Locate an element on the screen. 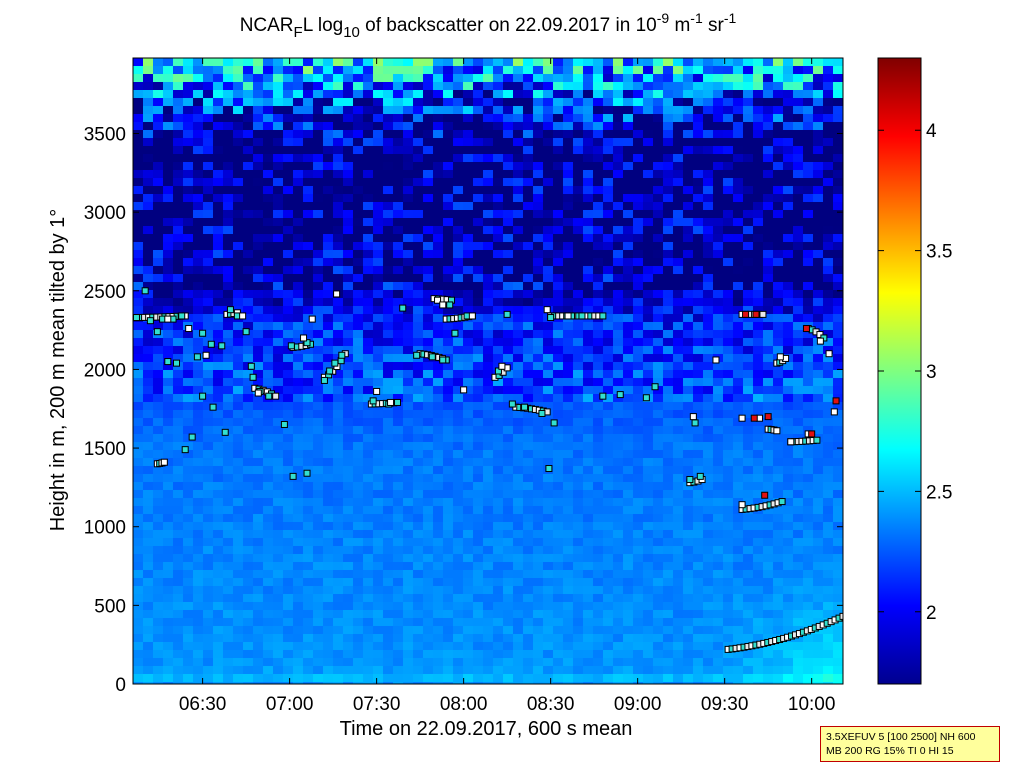 The height and width of the screenshot is (767, 1023). y-tick-label: 500 is located at coordinates (110, 606).